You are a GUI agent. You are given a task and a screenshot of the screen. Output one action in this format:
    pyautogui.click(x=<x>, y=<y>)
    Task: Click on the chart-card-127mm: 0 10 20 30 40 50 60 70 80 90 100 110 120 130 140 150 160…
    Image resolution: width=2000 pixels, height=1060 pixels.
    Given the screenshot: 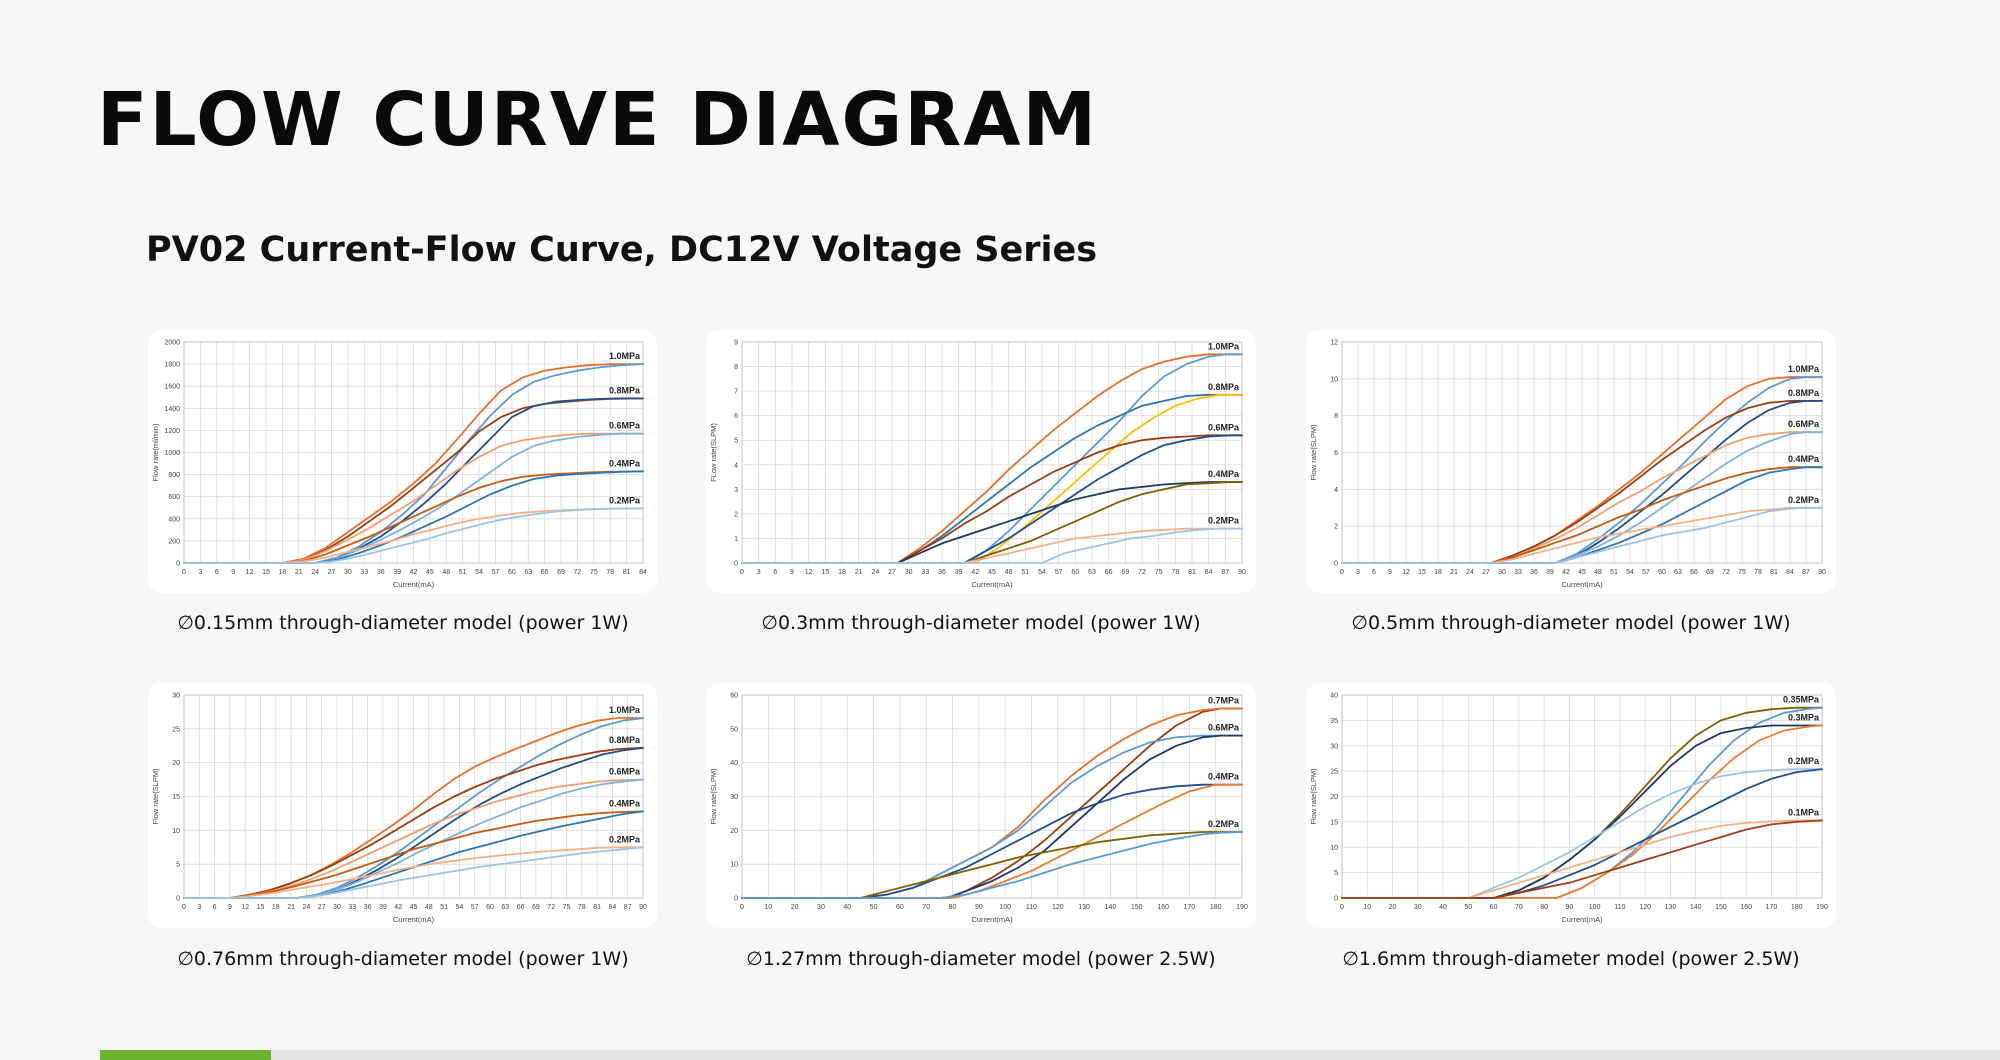 What is the action you would take?
    pyautogui.click(x=981, y=805)
    